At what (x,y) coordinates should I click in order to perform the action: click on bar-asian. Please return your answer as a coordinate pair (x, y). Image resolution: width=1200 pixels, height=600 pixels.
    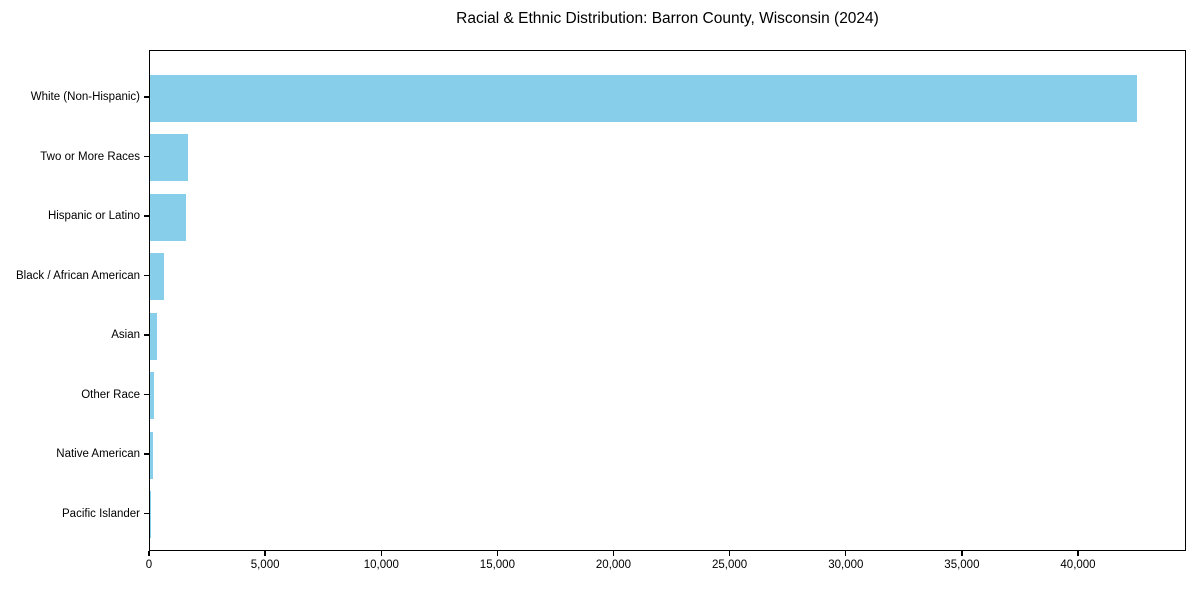
    Looking at the image, I should click on (153, 336).